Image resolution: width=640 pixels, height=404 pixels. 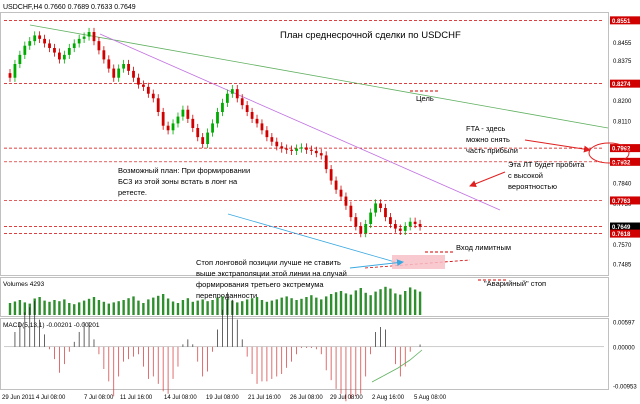 What do you see at coordinates (488, 139) in the screenshot?
I see `fta-line-2: можно снять` at bounding box center [488, 139].